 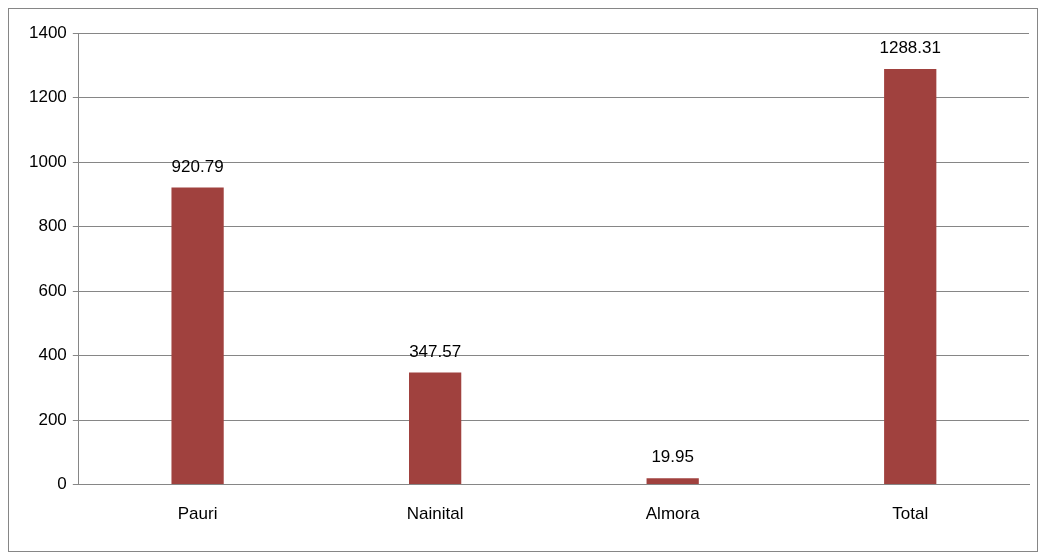 I want to click on data-label: 1288.31, so click(x=910, y=48).